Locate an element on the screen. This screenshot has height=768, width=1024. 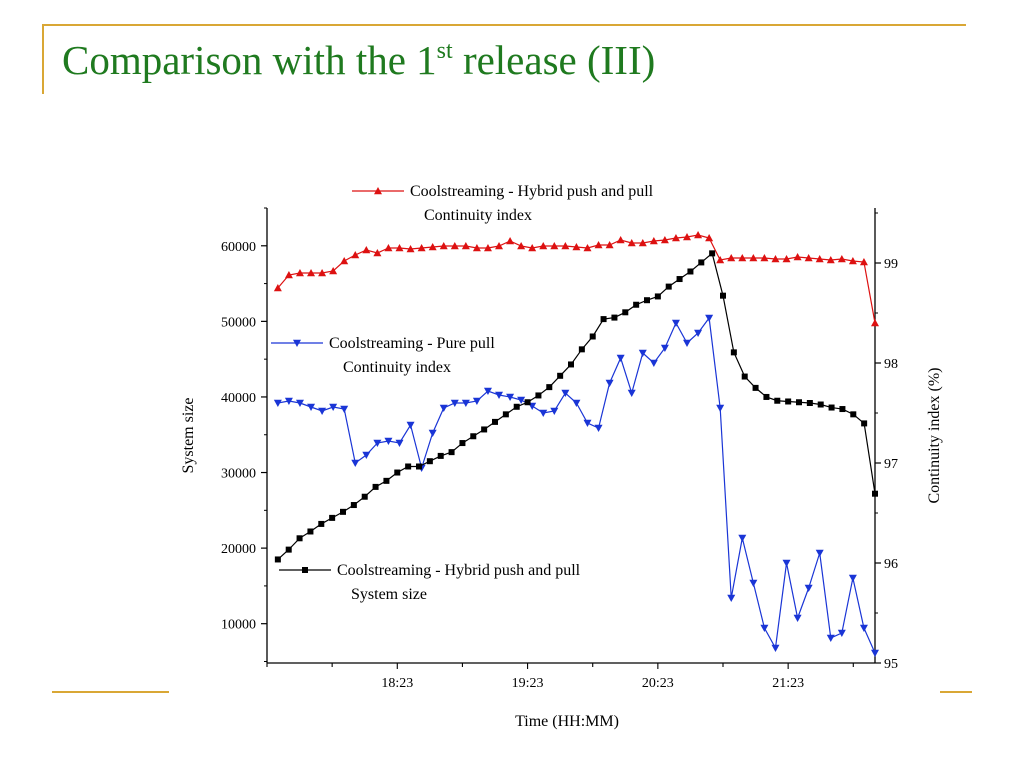
footer-accent-bar-right is located at coordinates (956, 692).